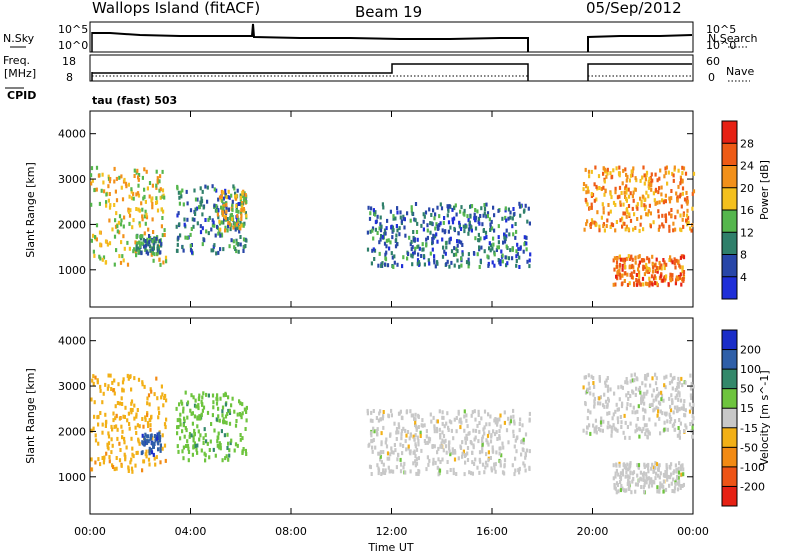 This screenshot has height=554, width=800. What do you see at coordinates (749, 447) in the screenshot?
I see `velocity-colorbar-tick-label: -50` at bounding box center [749, 447].